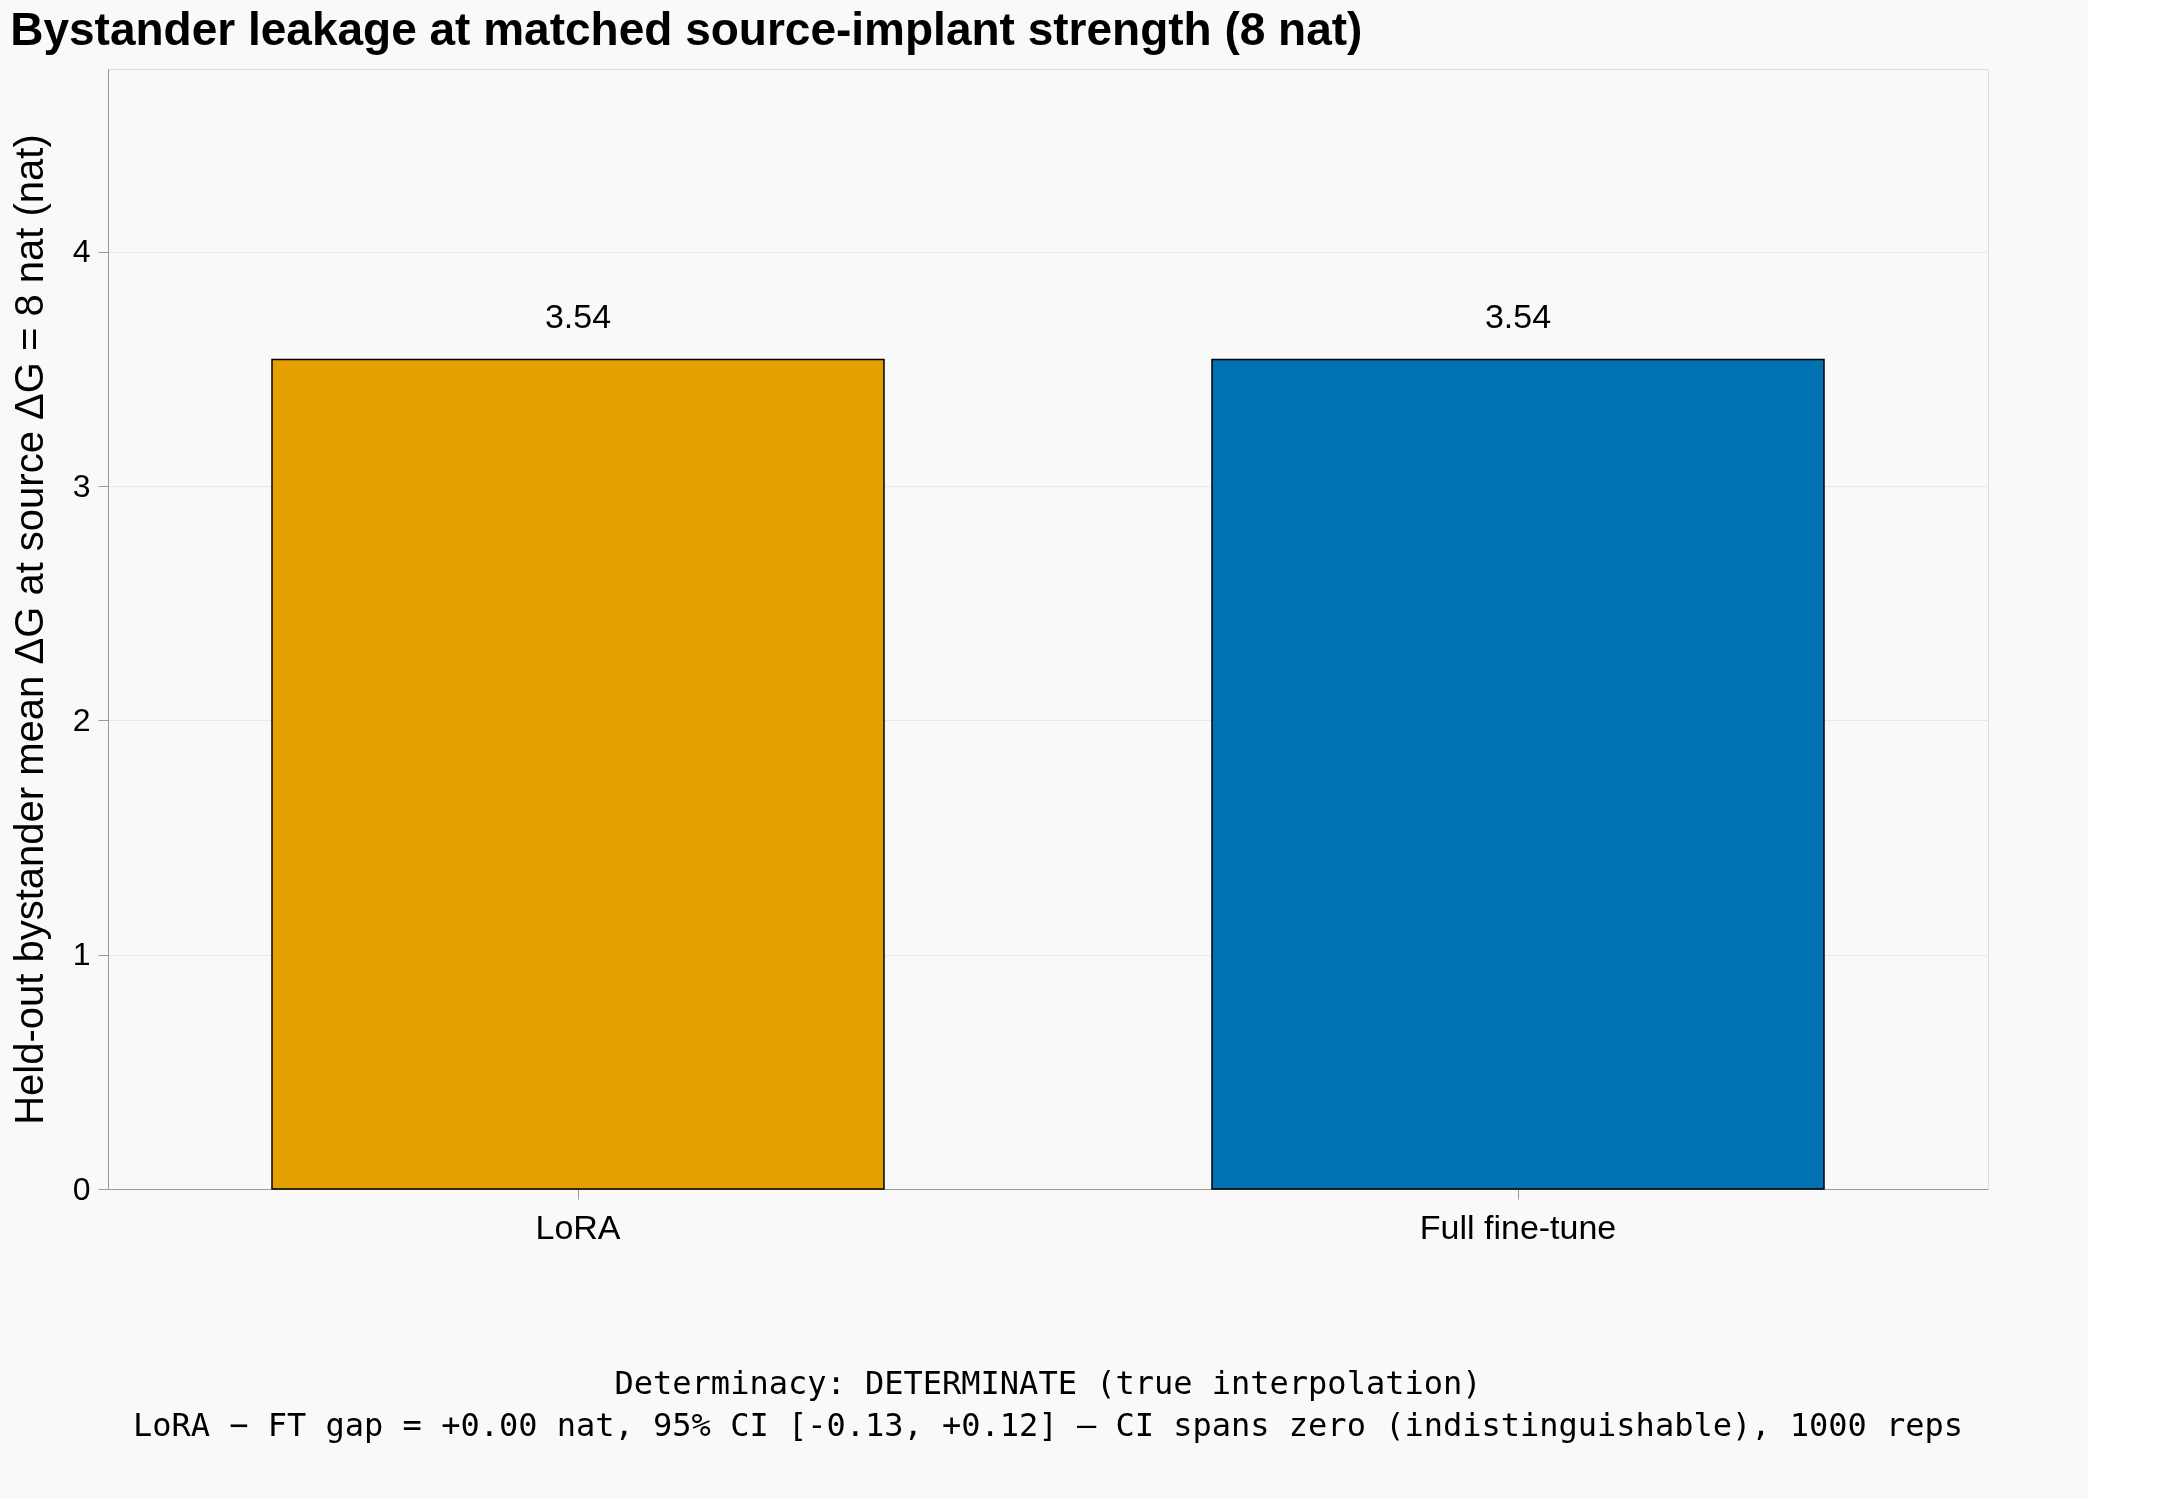 Image resolution: width=2173 pixels, height=1499 pixels. Describe the element at coordinates (81, 1188) in the screenshot. I see `y-tick-label: 0` at that location.